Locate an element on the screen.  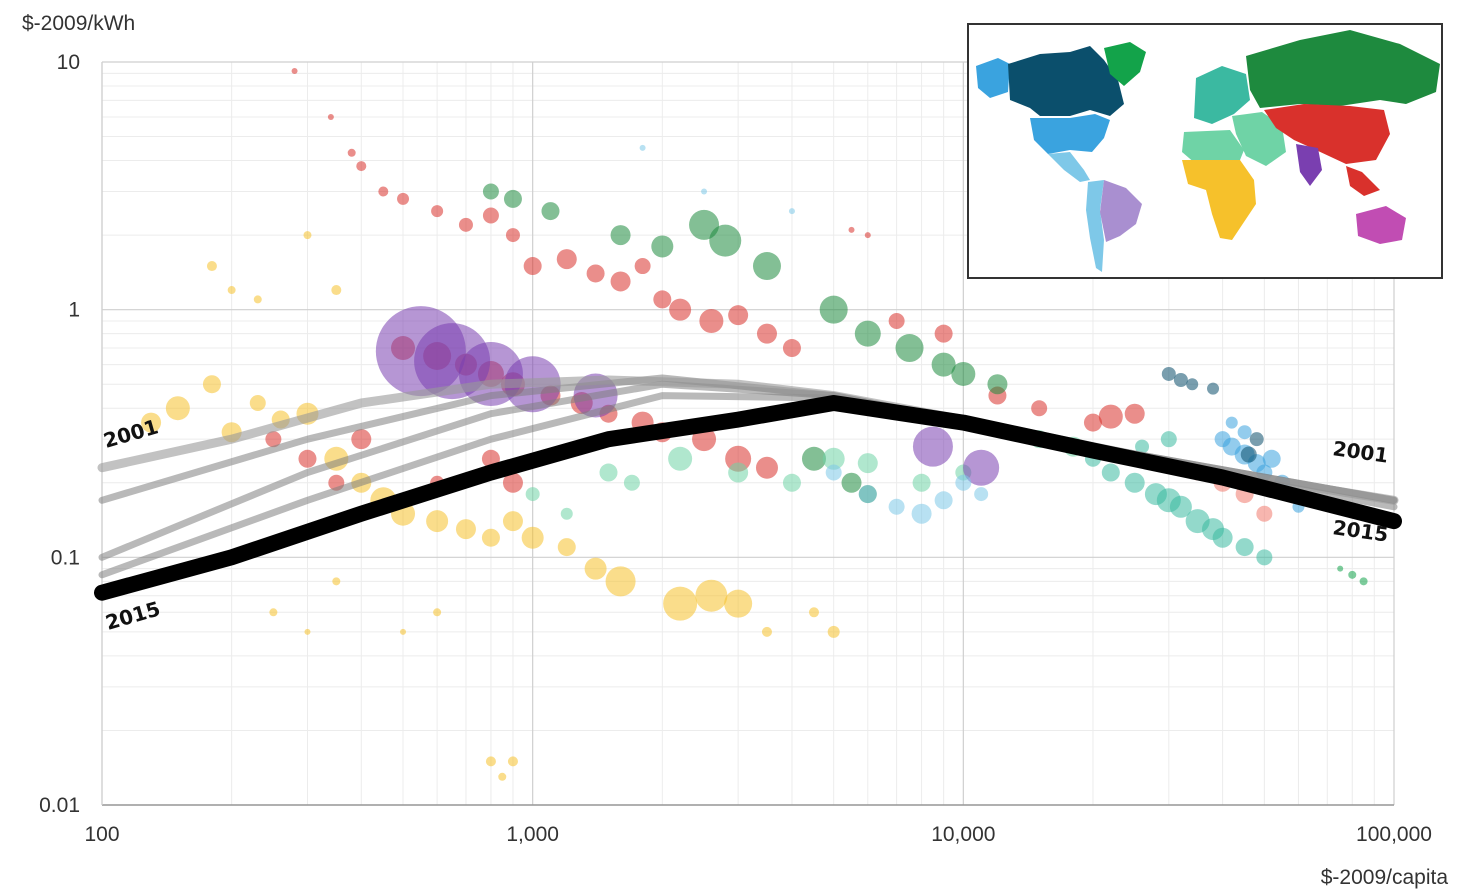
world-map-inset is located at coordinates (1205, 151).